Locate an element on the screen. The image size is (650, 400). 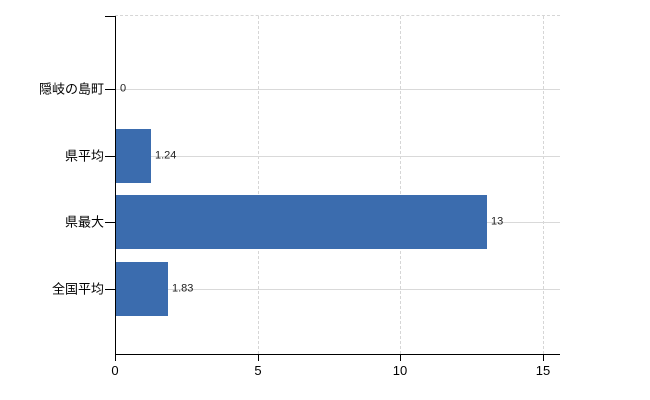
category-label: 県平均 is located at coordinates (84, 156).